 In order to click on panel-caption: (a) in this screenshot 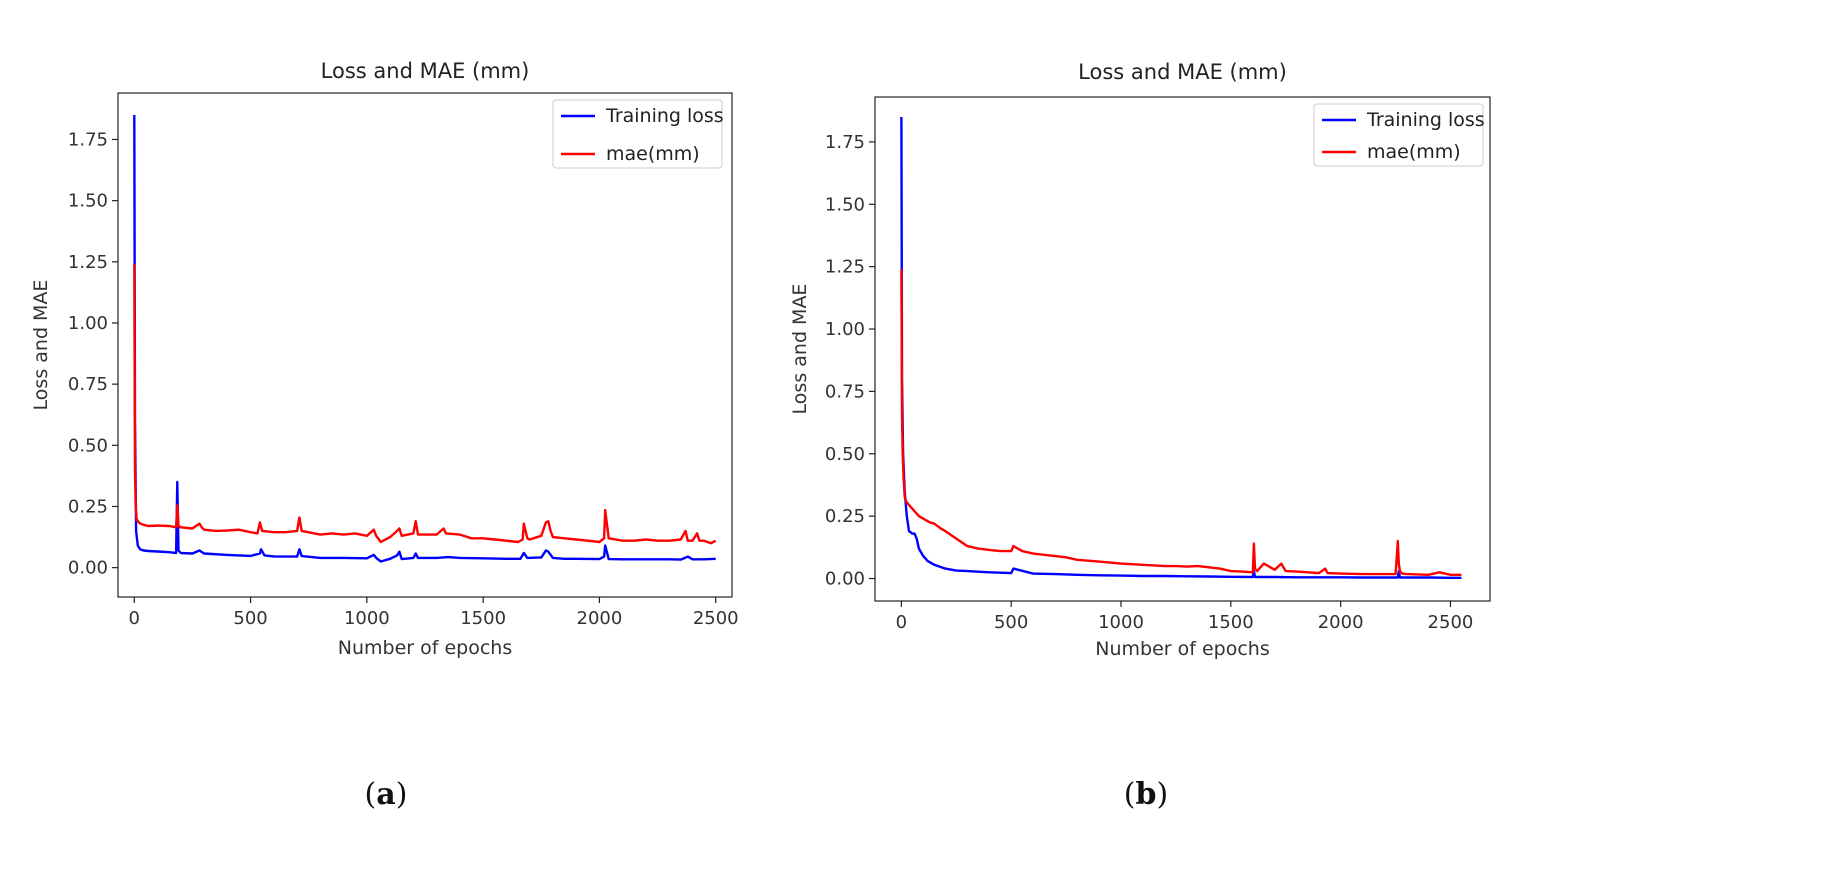, I will do `click(386, 794)`.